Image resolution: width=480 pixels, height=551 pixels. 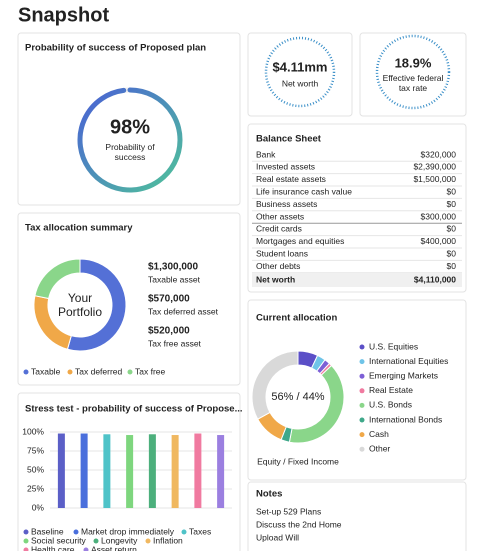 I want to click on amount: $520,000, so click(x=169, y=331).